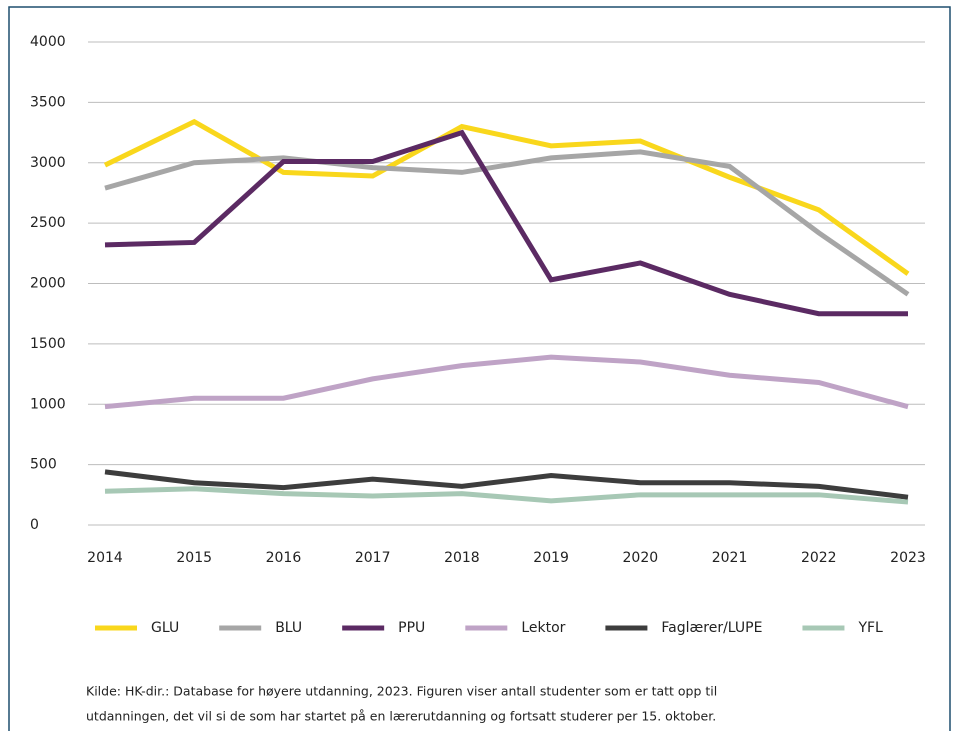 This screenshot has height=735, width=956. What do you see at coordinates (908, 558) in the screenshot?
I see `x-tick-label: 2023` at bounding box center [908, 558].